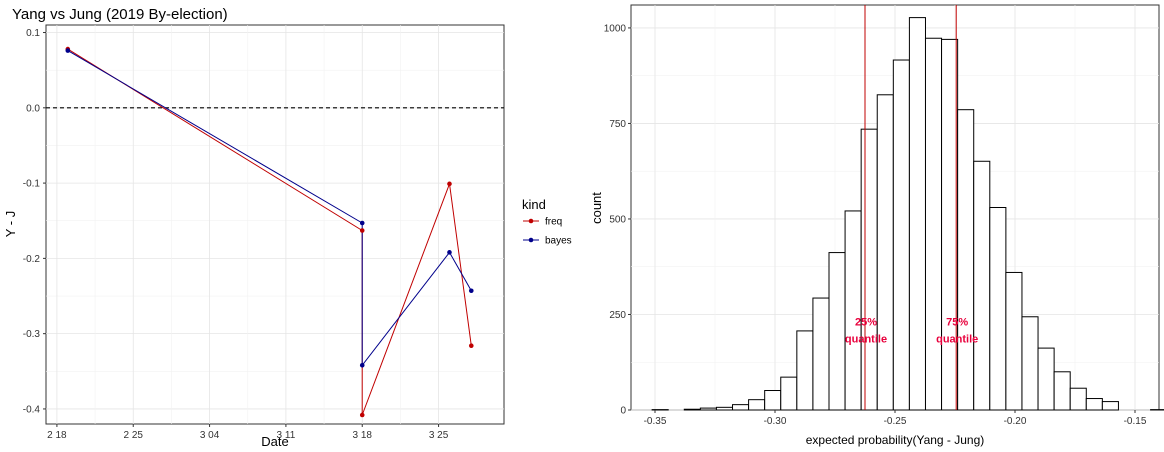 The image size is (1164, 452). Describe the element at coordinates (34, 221) in the screenshot. I see `y-axis-ticks: 0.1 0.0 -0.1 -0.2 -0.3 -0.4` at that location.